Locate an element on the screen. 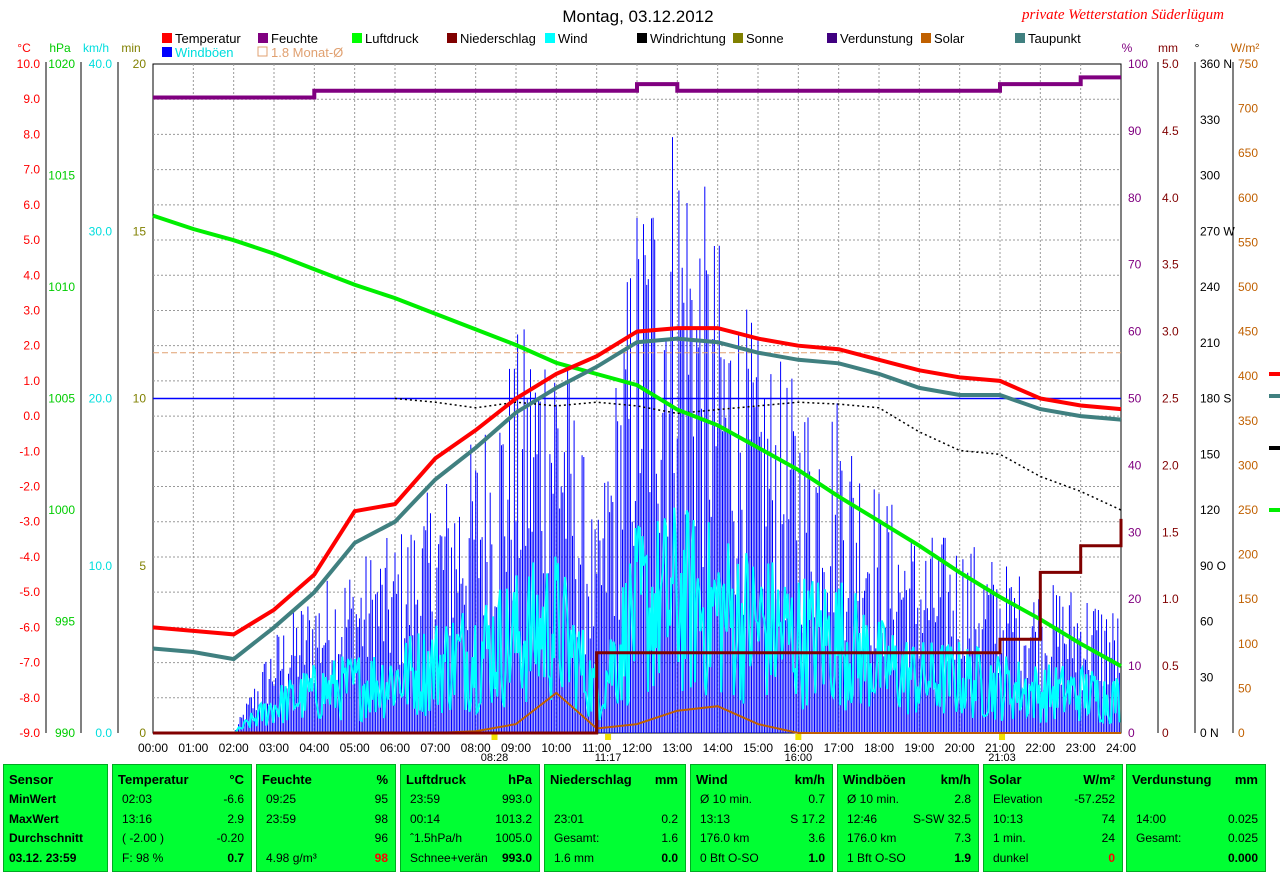 This screenshot has height=882, width=1280. table-cell-info: 176.0 km is located at coordinates (725, 838).